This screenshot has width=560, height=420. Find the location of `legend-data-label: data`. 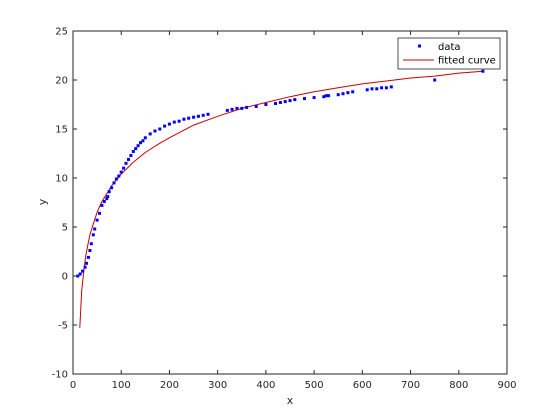

legend-data-label: data is located at coordinates (449, 47).